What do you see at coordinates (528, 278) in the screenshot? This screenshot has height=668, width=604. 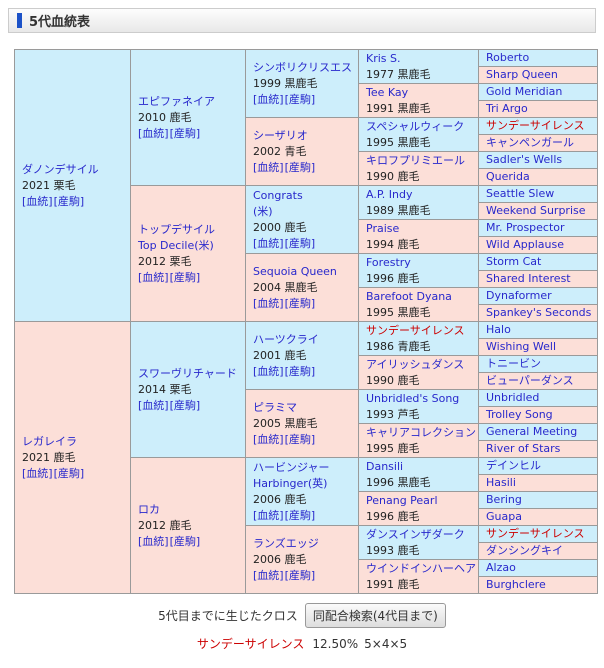 I see `horse-link: Shared Interest` at bounding box center [528, 278].